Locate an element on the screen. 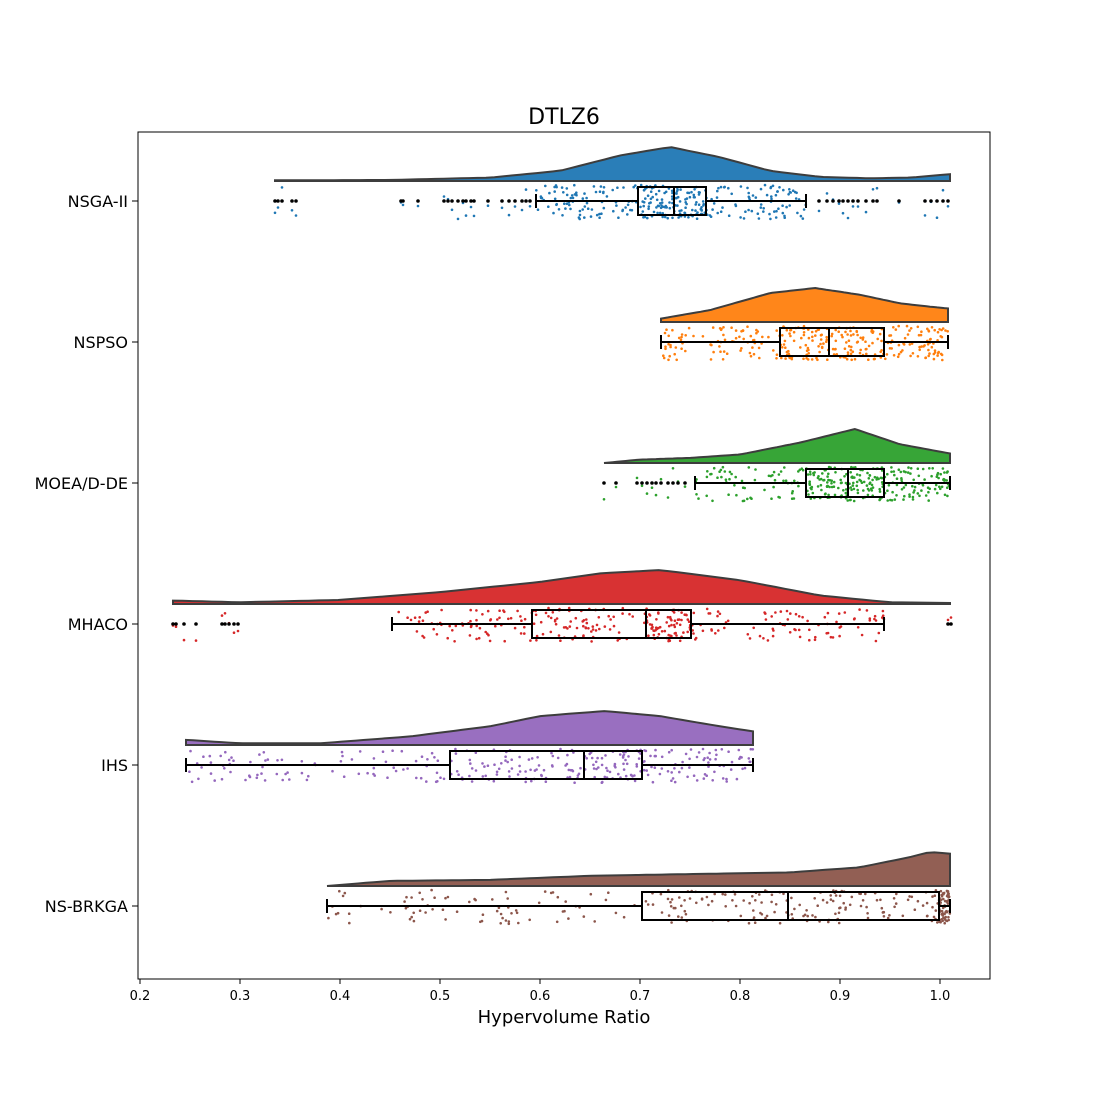  x-tick-label: 1.0 is located at coordinates (940, 996).